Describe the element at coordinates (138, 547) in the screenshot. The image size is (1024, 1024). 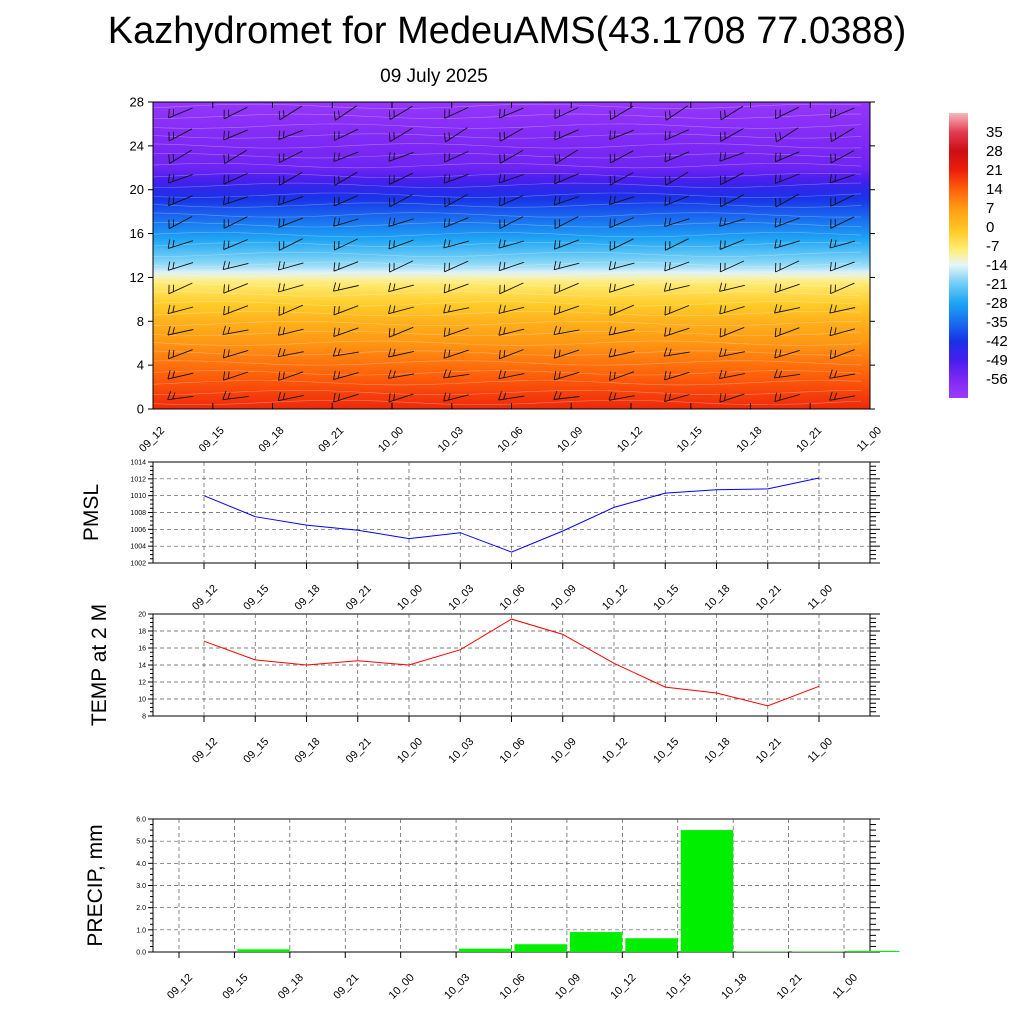
I see `y-tick-label: 1004` at that location.